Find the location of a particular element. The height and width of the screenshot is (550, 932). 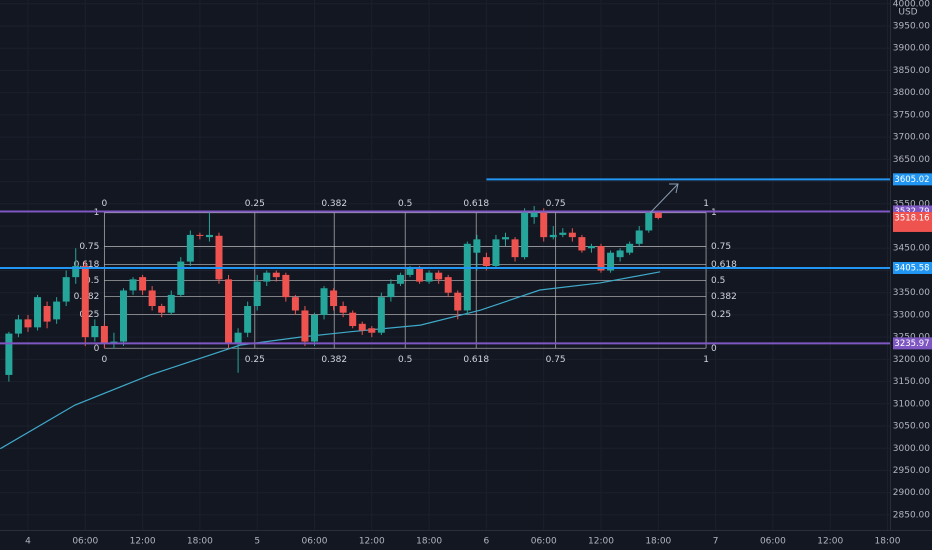

fib-time-label: 0.75 is located at coordinates (556, 204).